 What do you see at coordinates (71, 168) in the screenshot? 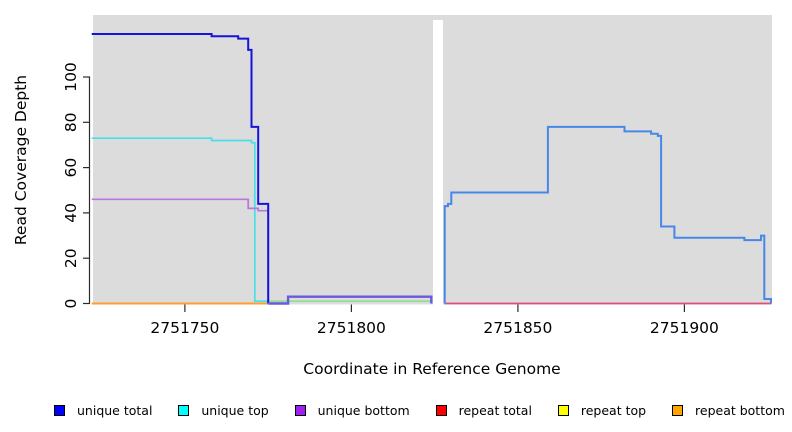
I see `svg-text: 60` at bounding box center [71, 168].